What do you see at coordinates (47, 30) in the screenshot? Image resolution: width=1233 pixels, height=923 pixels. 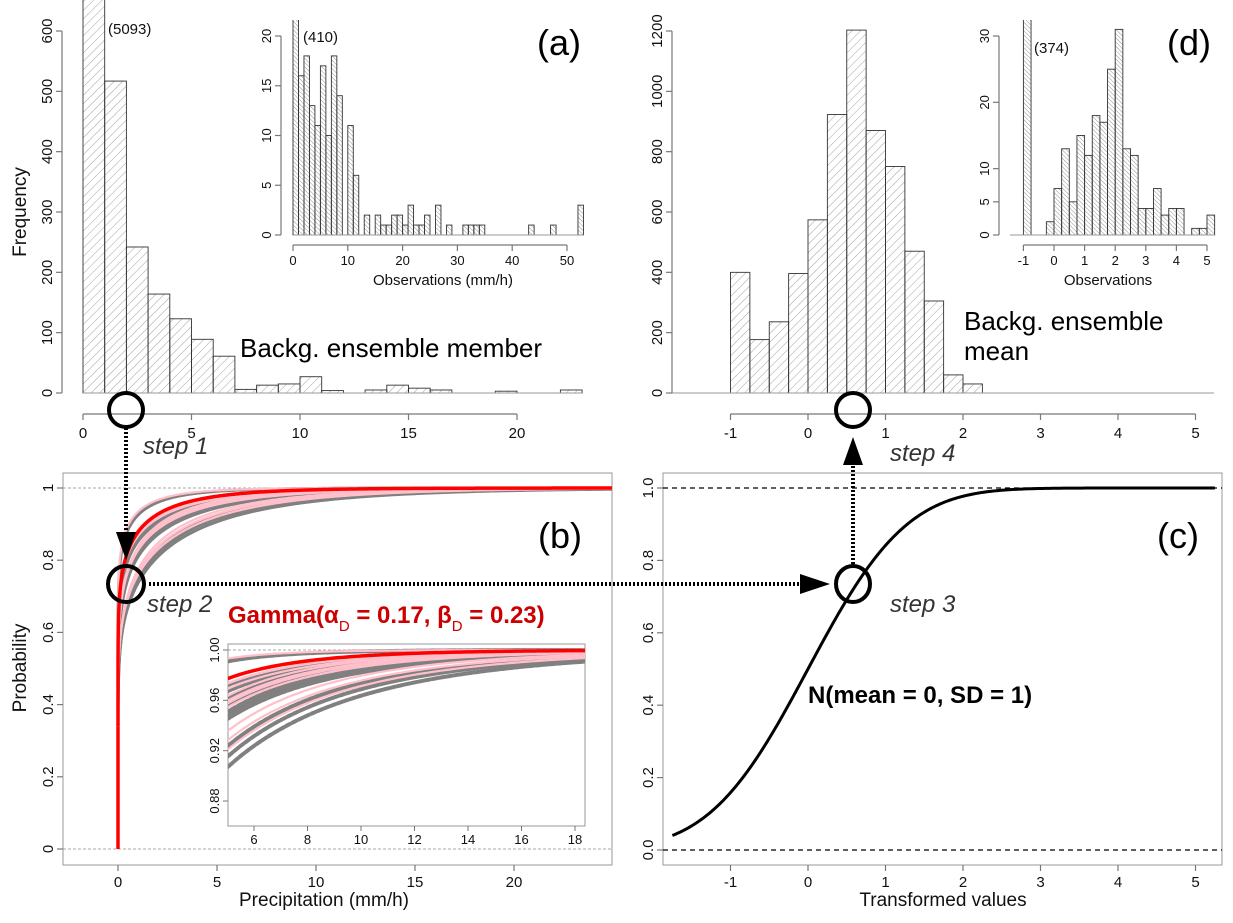 I see `panel-a-y-tick-label: 600` at bounding box center [47, 30].